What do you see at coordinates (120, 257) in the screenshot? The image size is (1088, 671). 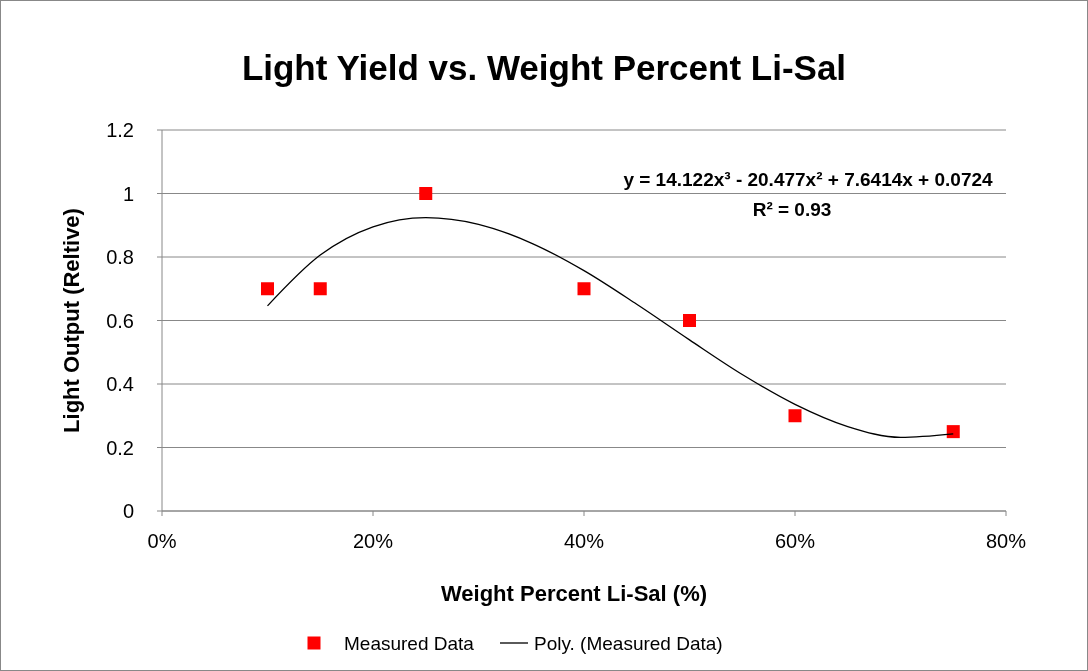 I see `y-tick-label: 0.8` at bounding box center [120, 257].